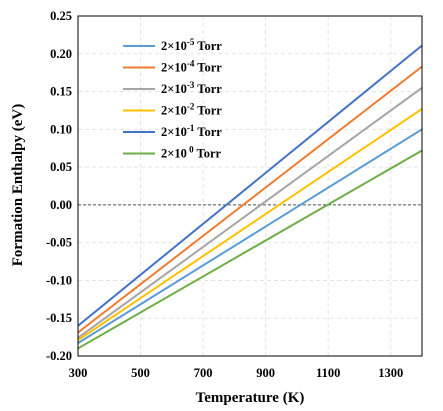  I want to click on y-tick-label: 0.20, so click(61, 54).